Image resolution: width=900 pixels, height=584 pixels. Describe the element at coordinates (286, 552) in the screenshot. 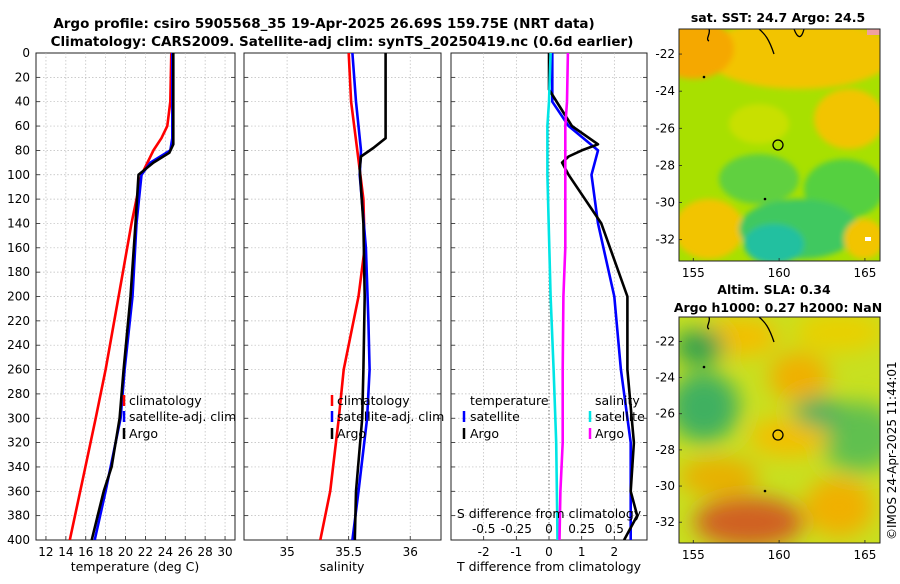

I see `x-tick-label: 35` at that location.